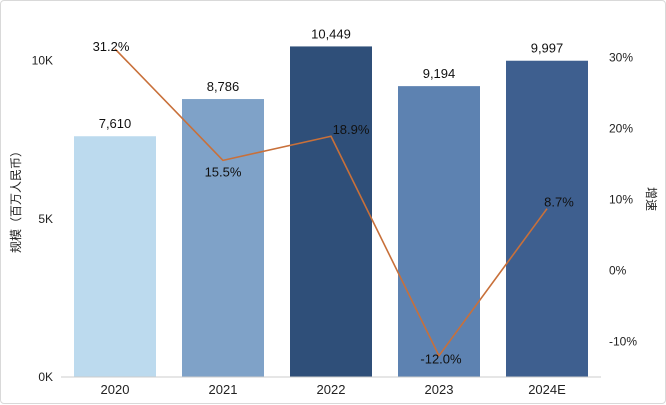 The width and height of the screenshot is (666, 405). Describe the element at coordinates (547, 48) in the screenshot. I see `bar-value-label: 9,997` at that location.